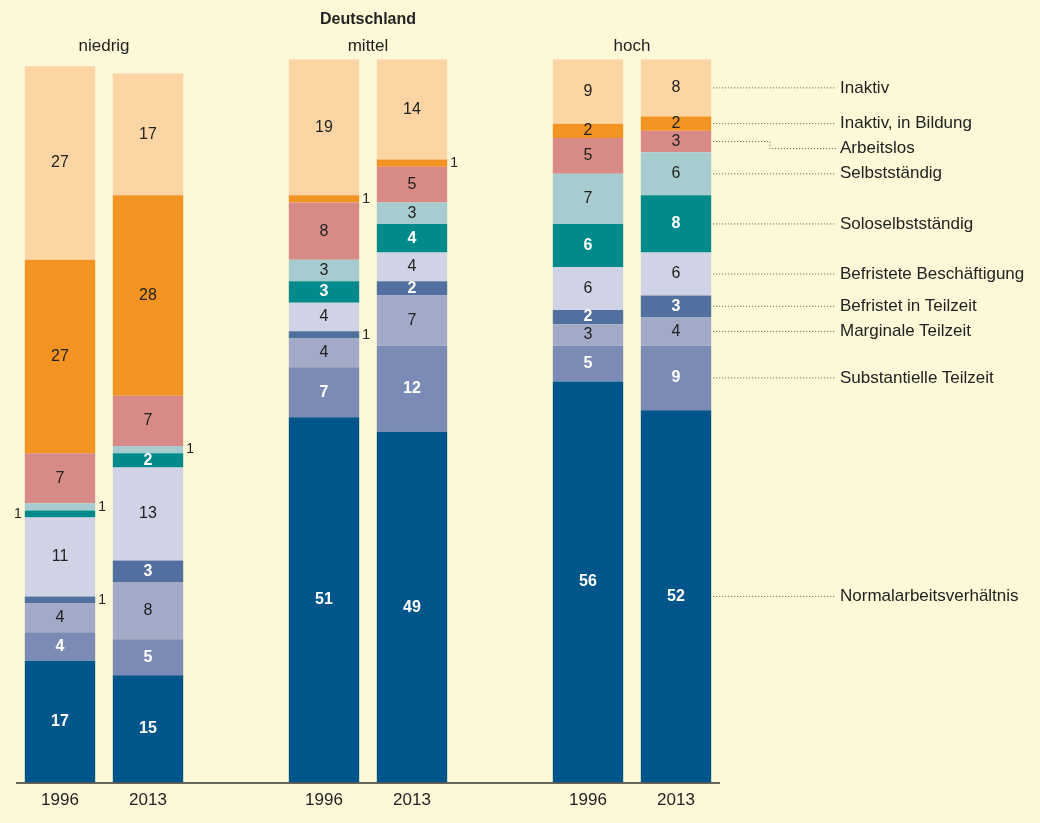 Image resolution: width=1040 pixels, height=823 pixels. Describe the element at coordinates (891, 173) in the screenshot. I see `text: Selbstständig` at that location.